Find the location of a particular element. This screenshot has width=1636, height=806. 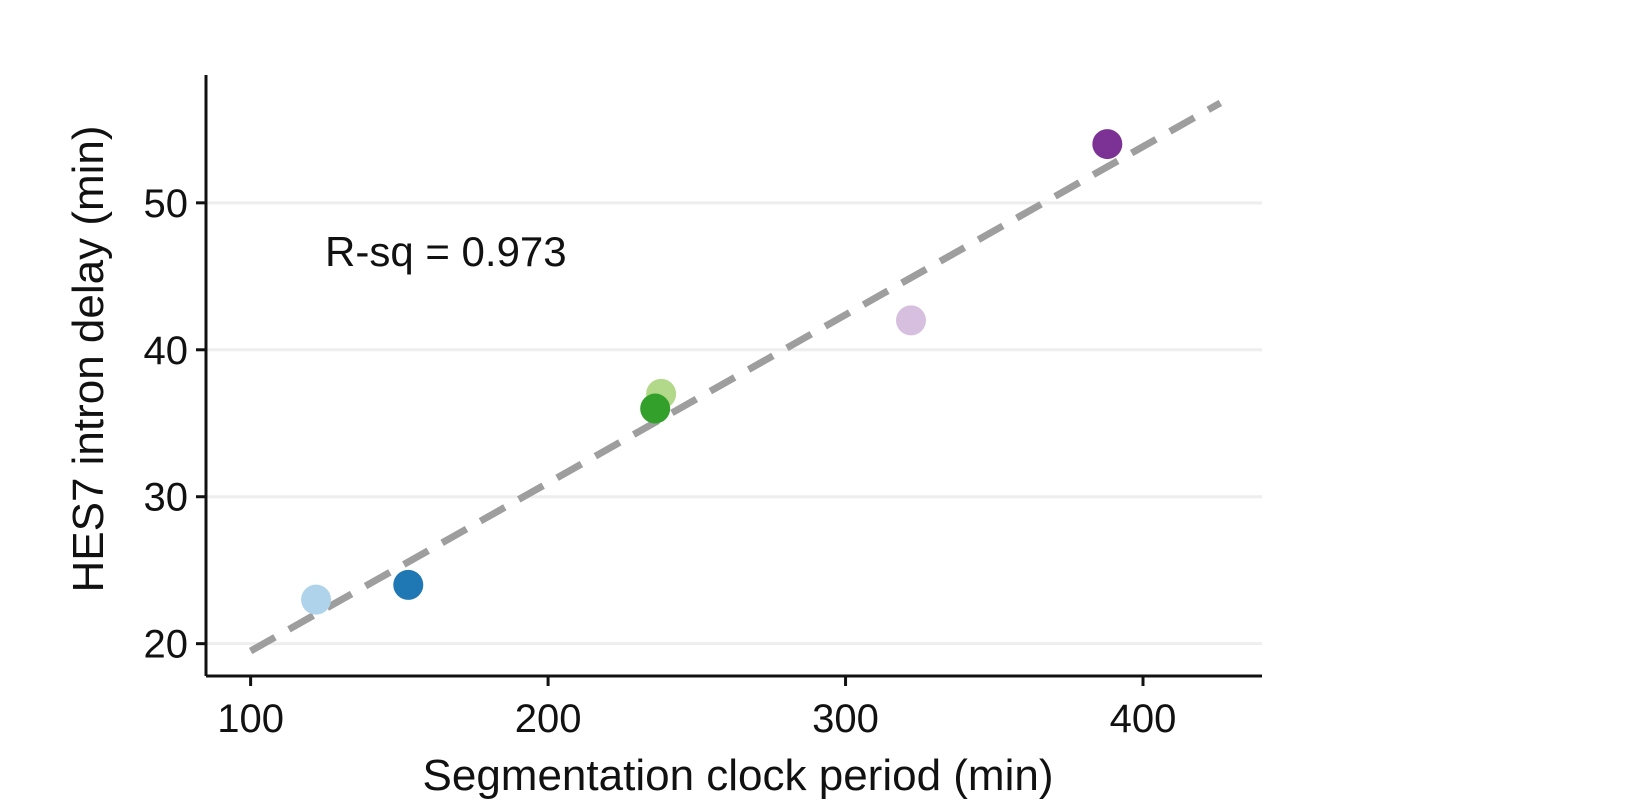

y-tick-label-50: 50 is located at coordinates (166, 204).